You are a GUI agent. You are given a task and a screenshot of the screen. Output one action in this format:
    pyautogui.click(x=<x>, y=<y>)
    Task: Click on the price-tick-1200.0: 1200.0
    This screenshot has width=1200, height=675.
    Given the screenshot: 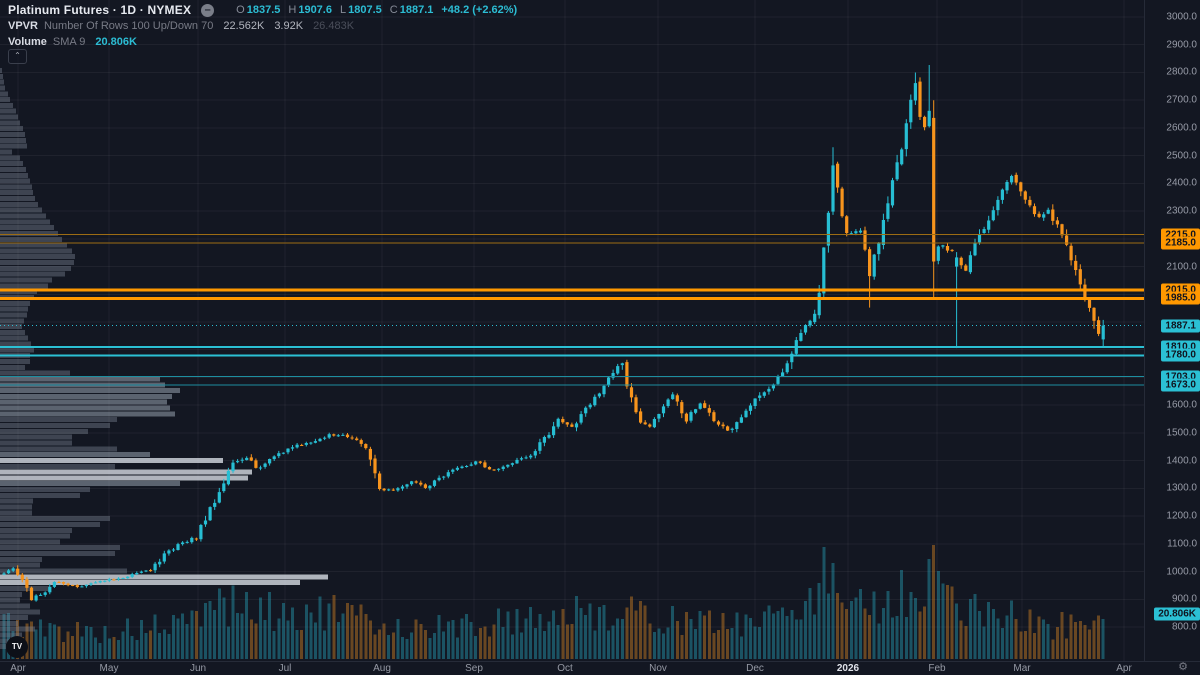 What is the action you would take?
    pyautogui.click(x=1181, y=516)
    